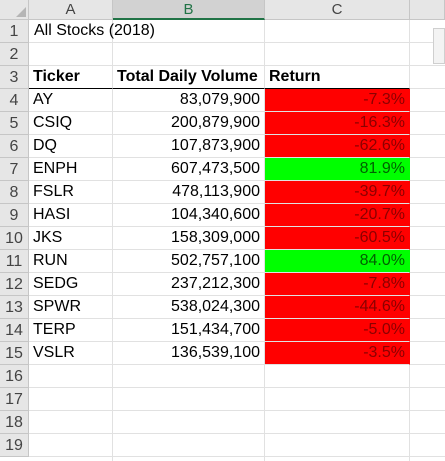 The height and width of the screenshot is (461, 445). What do you see at coordinates (14, 330) in the screenshot?
I see `row-header-14: 14` at bounding box center [14, 330].